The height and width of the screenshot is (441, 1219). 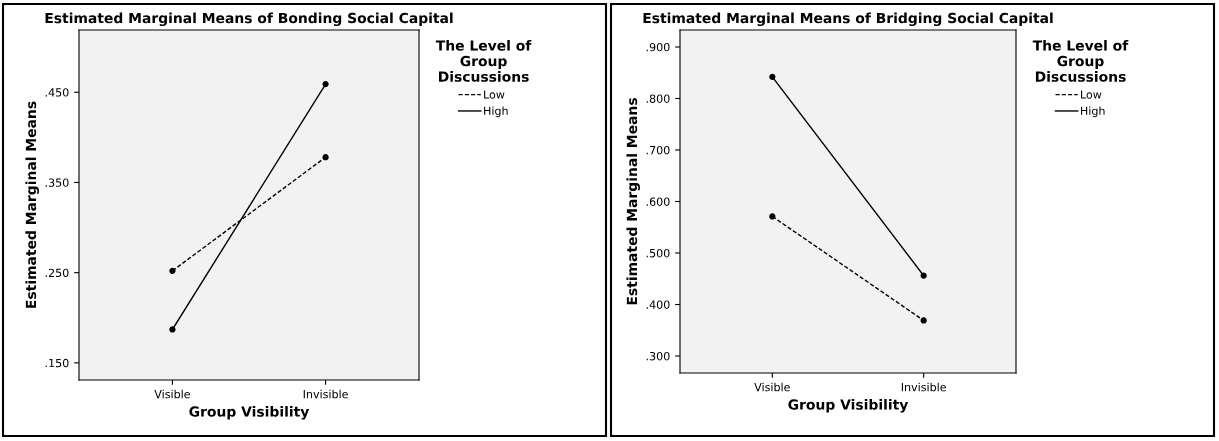 What do you see at coordinates (658, 150) in the screenshot?
I see `y-tick-label: .700` at bounding box center [658, 150].